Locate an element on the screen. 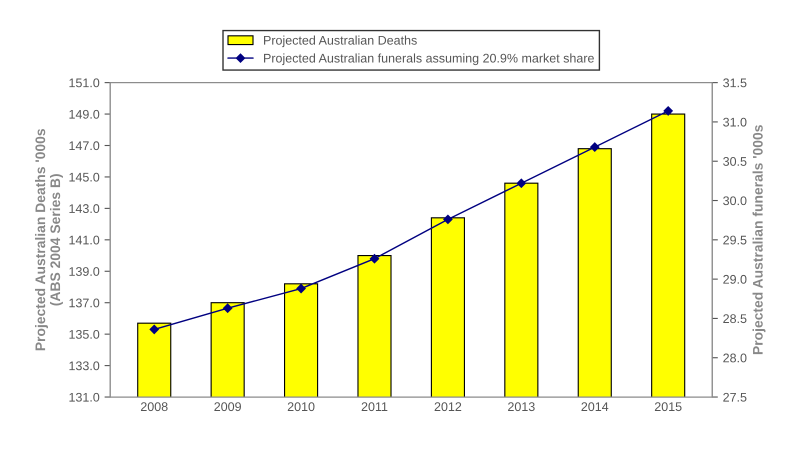  y-tick-label: 137.0 is located at coordinates (84, 303).